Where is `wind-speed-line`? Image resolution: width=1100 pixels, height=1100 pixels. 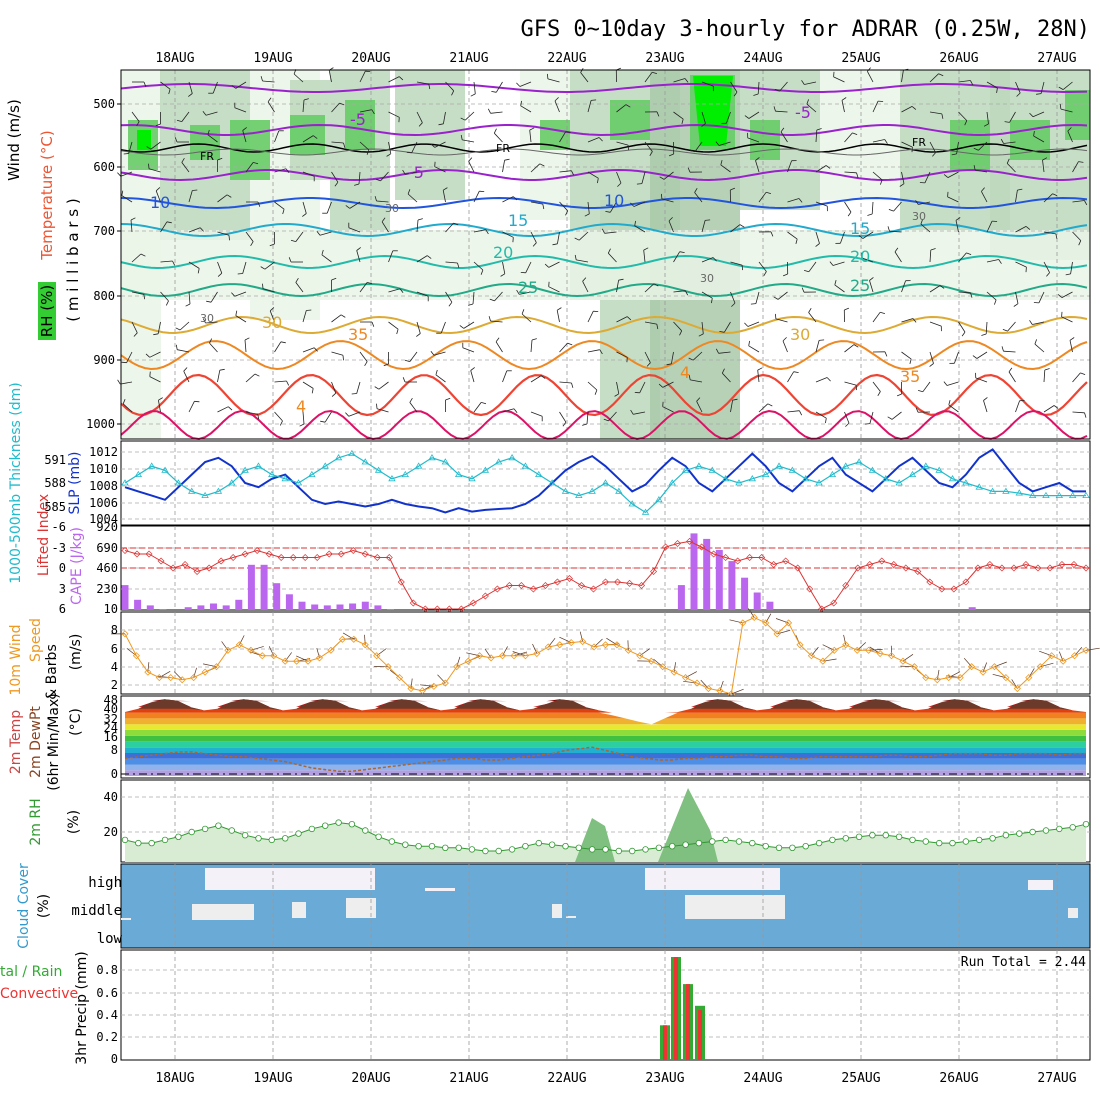 wind-speed-line is located at coordinates (605, 655).